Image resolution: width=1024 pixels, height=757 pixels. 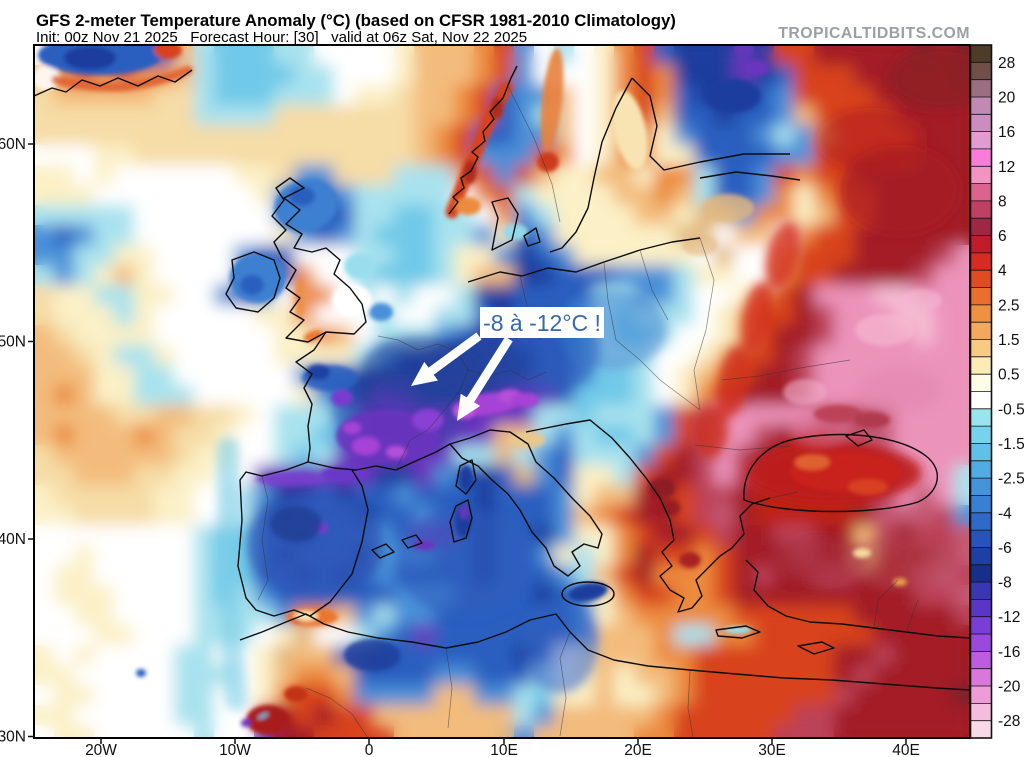 I want to click on svg-text: 0, so click(x=369, y=749).